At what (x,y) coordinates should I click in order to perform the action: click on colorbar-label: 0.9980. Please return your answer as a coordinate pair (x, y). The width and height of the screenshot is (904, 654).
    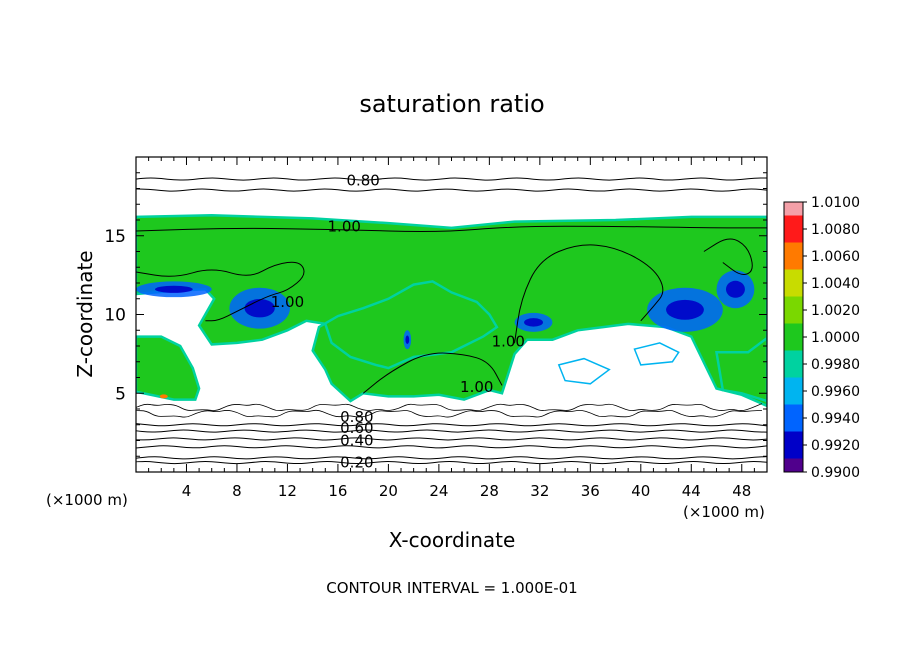
    Looking at the image, I should click on (835, 365).